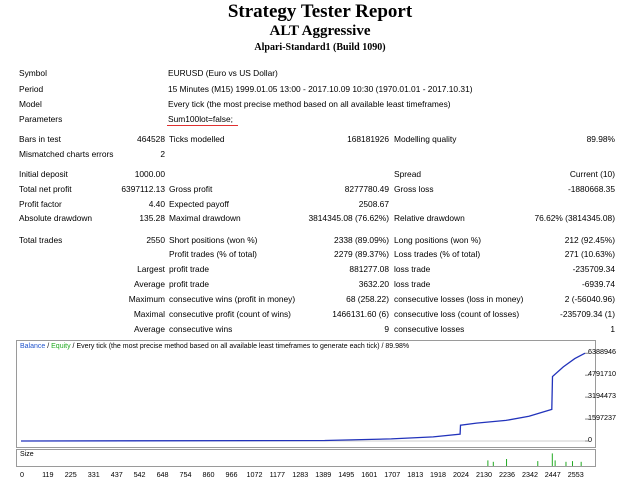 This screenshot has height=480, width=640. What do you see at coordinates (589, 254) in the screenshot?
I see `losstrades-value: 271 (10.63%)` at bounding box center [589, 254].